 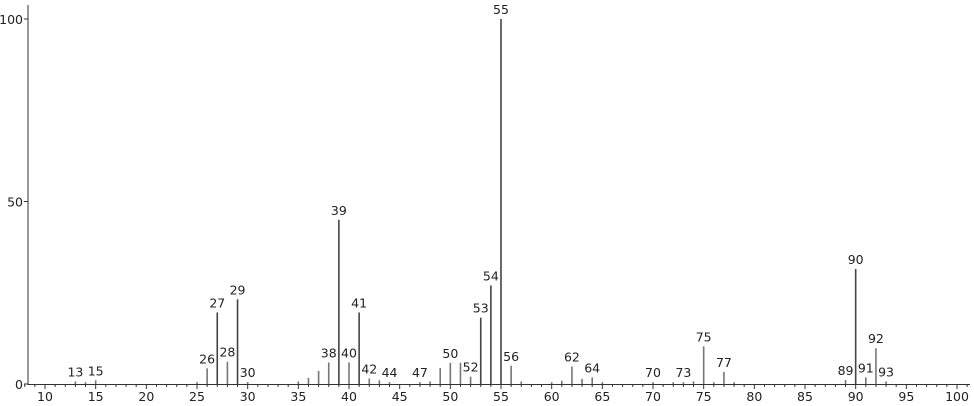 What do you see at coordinates (349, 396) in the screenshot?
I see `x-tick-label: 40` at bounding box center [349, 396].